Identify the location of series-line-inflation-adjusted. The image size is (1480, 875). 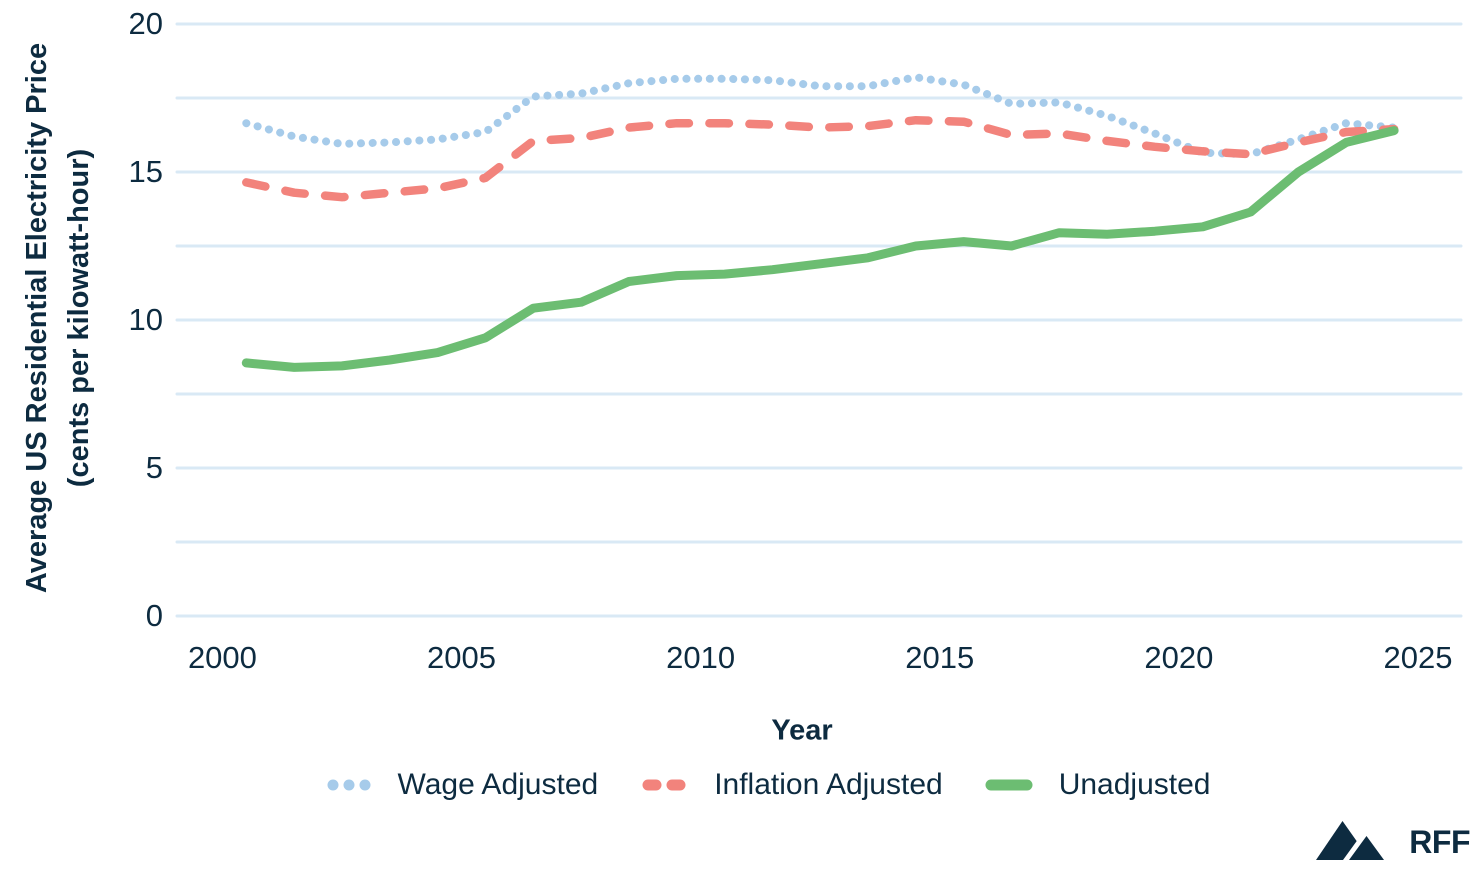
(820, 158).